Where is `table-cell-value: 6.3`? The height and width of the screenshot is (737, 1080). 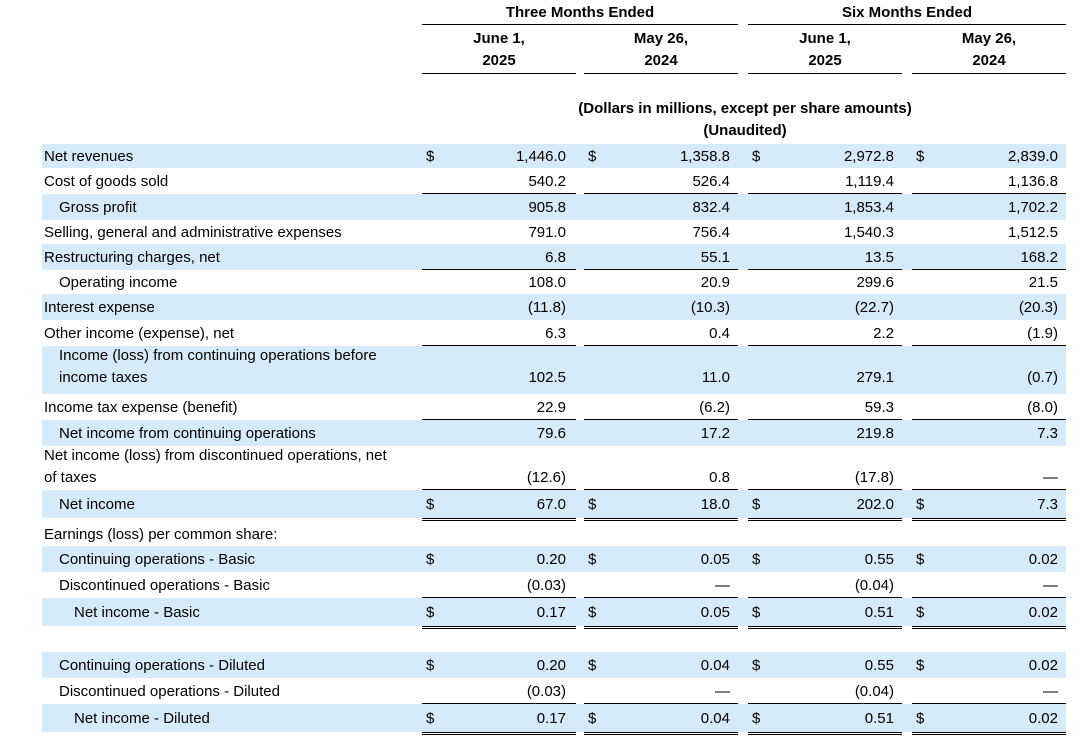 table-cell-value: 6.3 is located at coordinates (555, 333).